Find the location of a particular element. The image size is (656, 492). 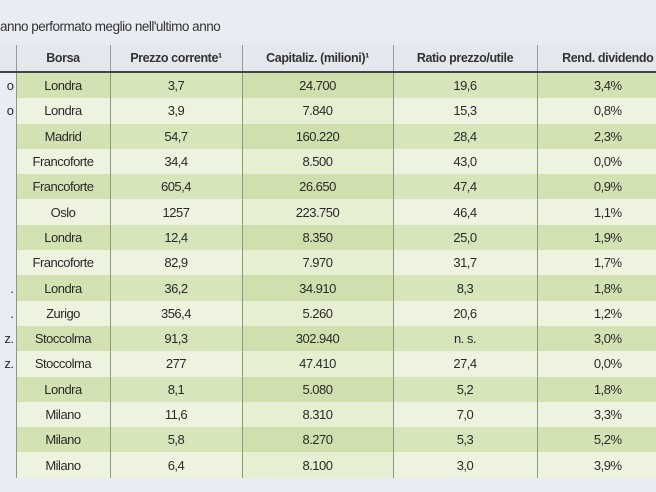

cell-market-cap: 24.700 is located at coordinates (317, 85).